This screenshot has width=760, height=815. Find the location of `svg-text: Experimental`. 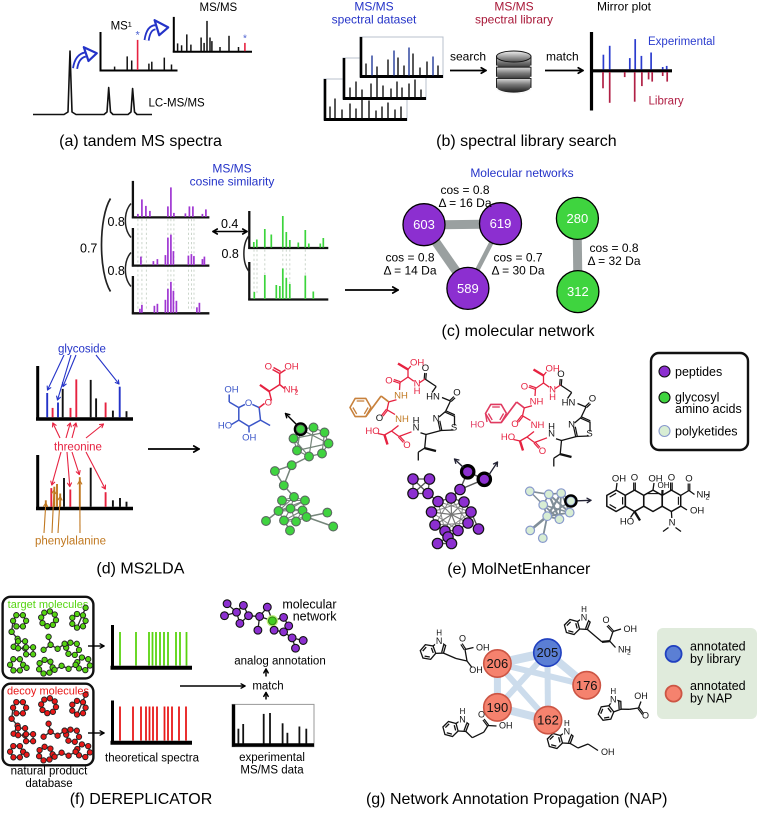

svg-text: Experimental is located at coordinates (681, 42).